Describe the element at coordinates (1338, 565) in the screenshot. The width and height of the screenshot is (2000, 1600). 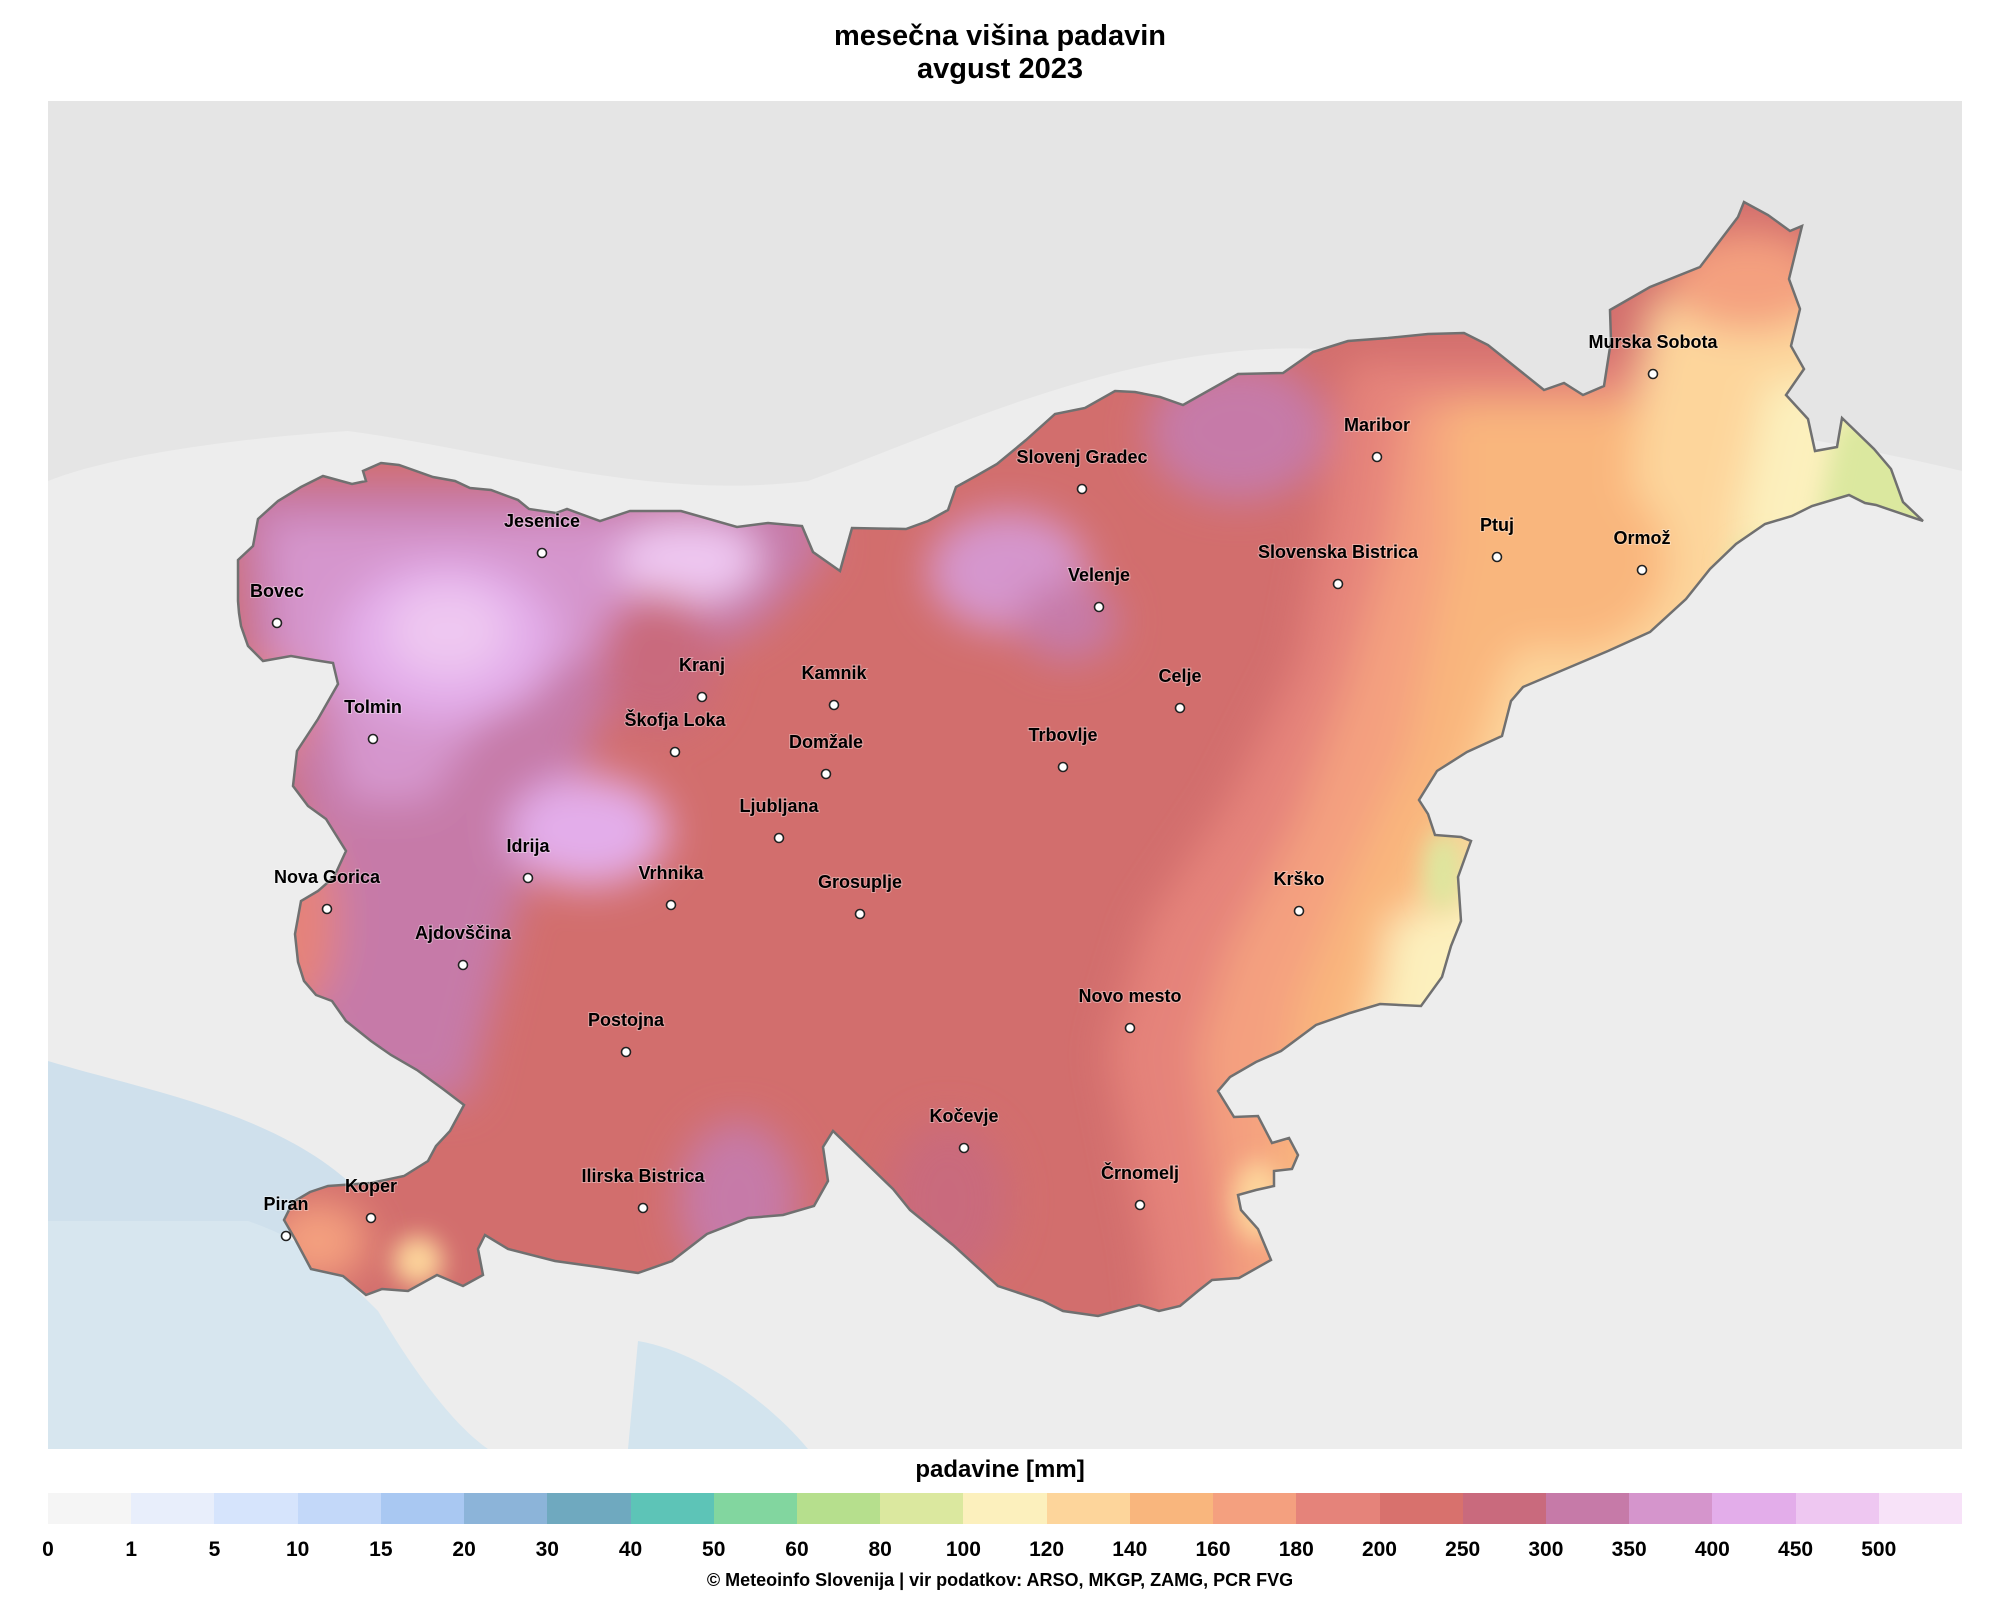
I see `city-marker: Slovenska Bistrica` at that location.